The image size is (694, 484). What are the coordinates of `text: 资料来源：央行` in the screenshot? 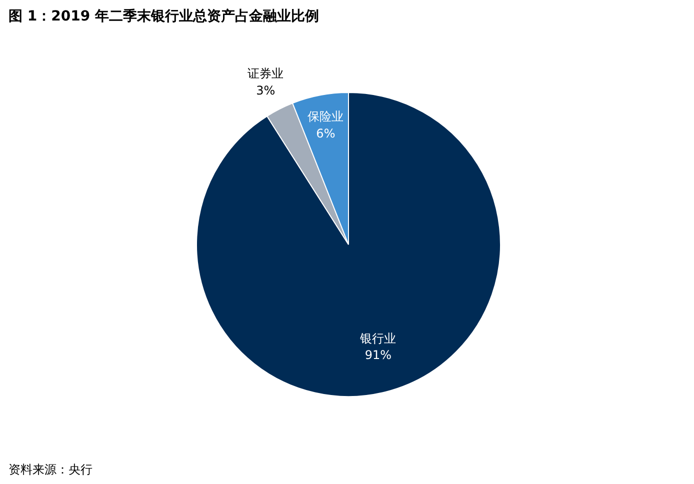 It's located at (50, 469).